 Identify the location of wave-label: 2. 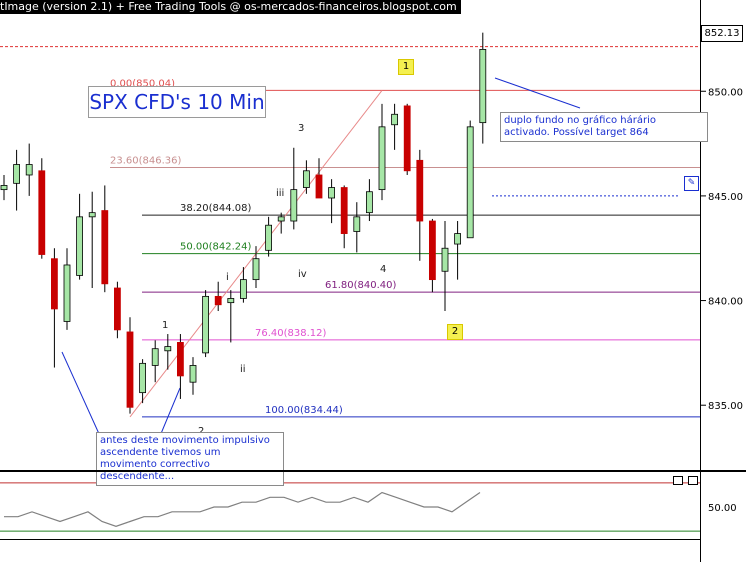
(201, 431).